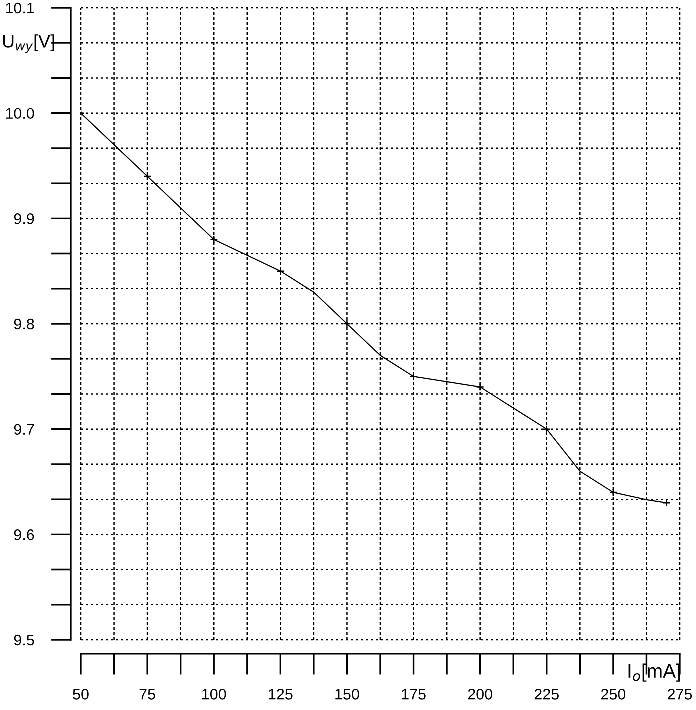 This screenshot has width=696, height=710. What do you see at coordinates (546, 694) in the screenshot?
I see `x-tick-label: 225` at bounding box center [546, 694].